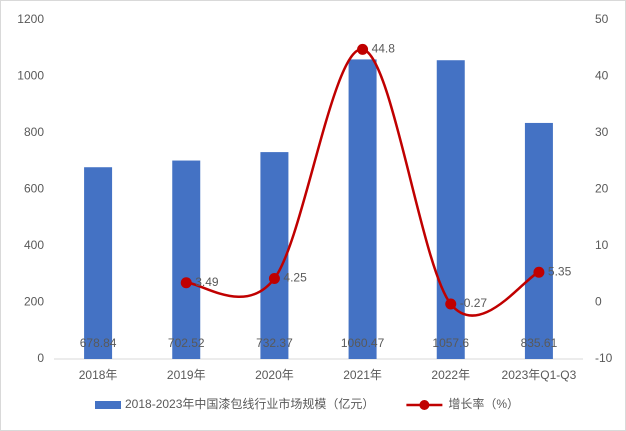  I want to click on legend-label: 增长率（%）, so click(483, 403).